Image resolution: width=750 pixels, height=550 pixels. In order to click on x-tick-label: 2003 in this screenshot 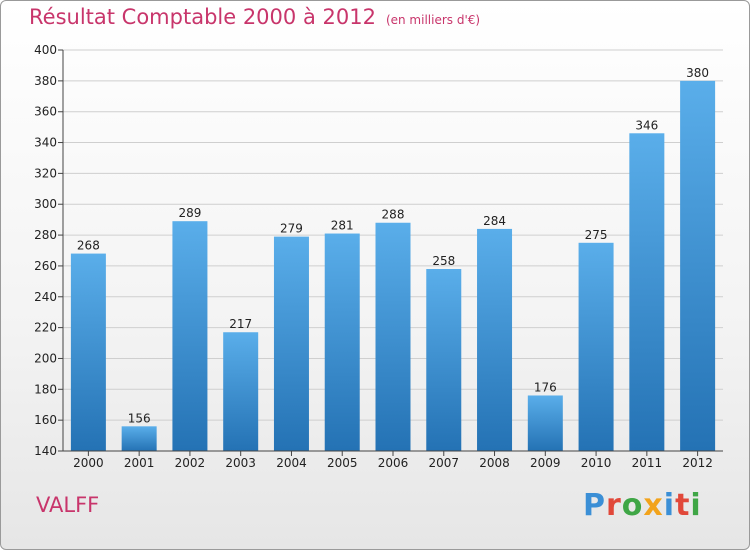, I will do `click(240, 463)`.